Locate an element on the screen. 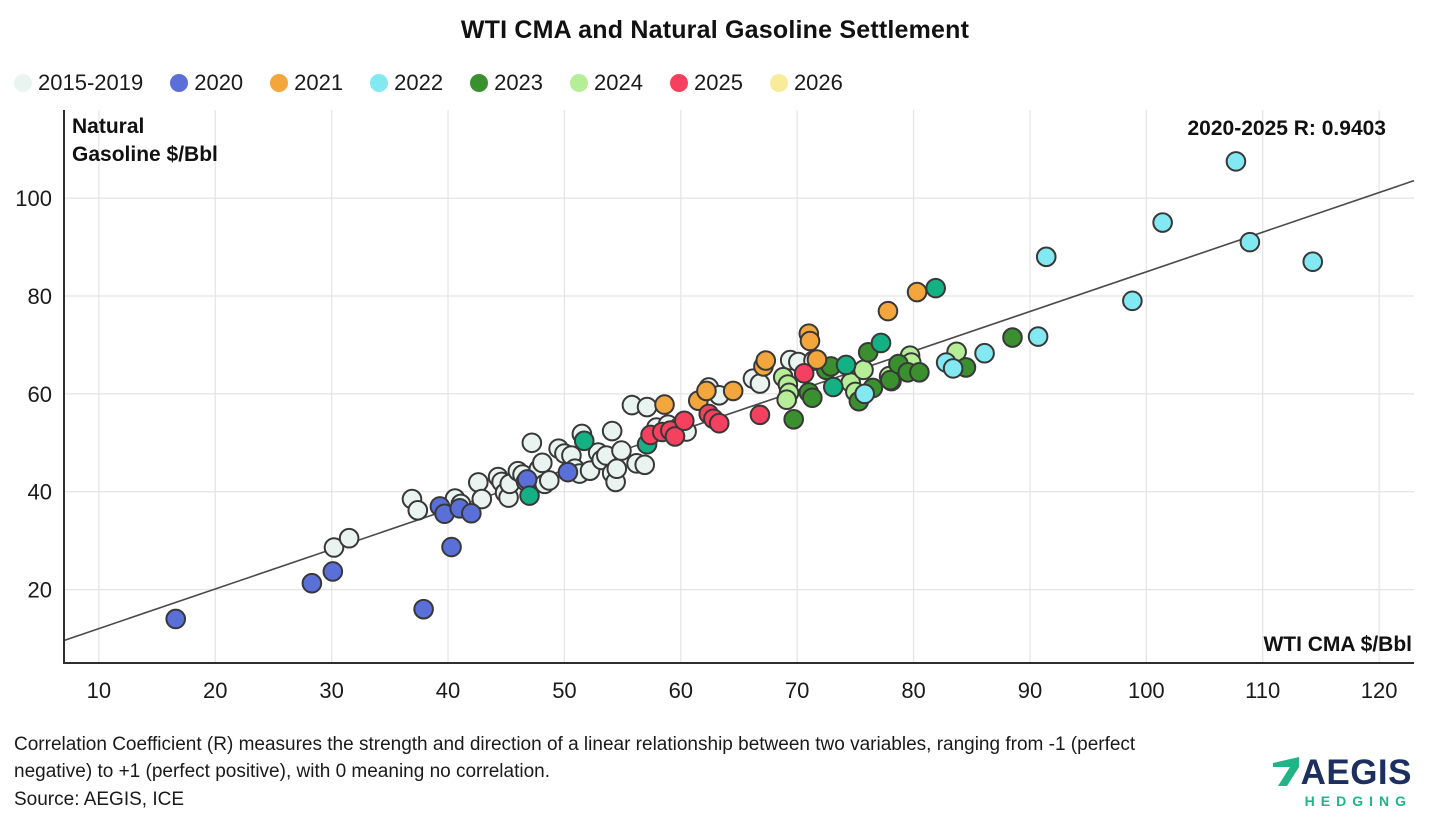 This screenshot has width=1430, height=827. x-tick-label: 100 is located at coordinates (1146, 690).